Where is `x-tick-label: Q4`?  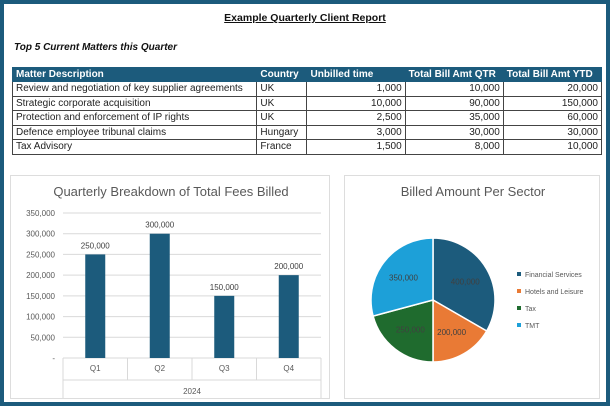
x-tick-label: Q4 is located at coordinates (288, 368).